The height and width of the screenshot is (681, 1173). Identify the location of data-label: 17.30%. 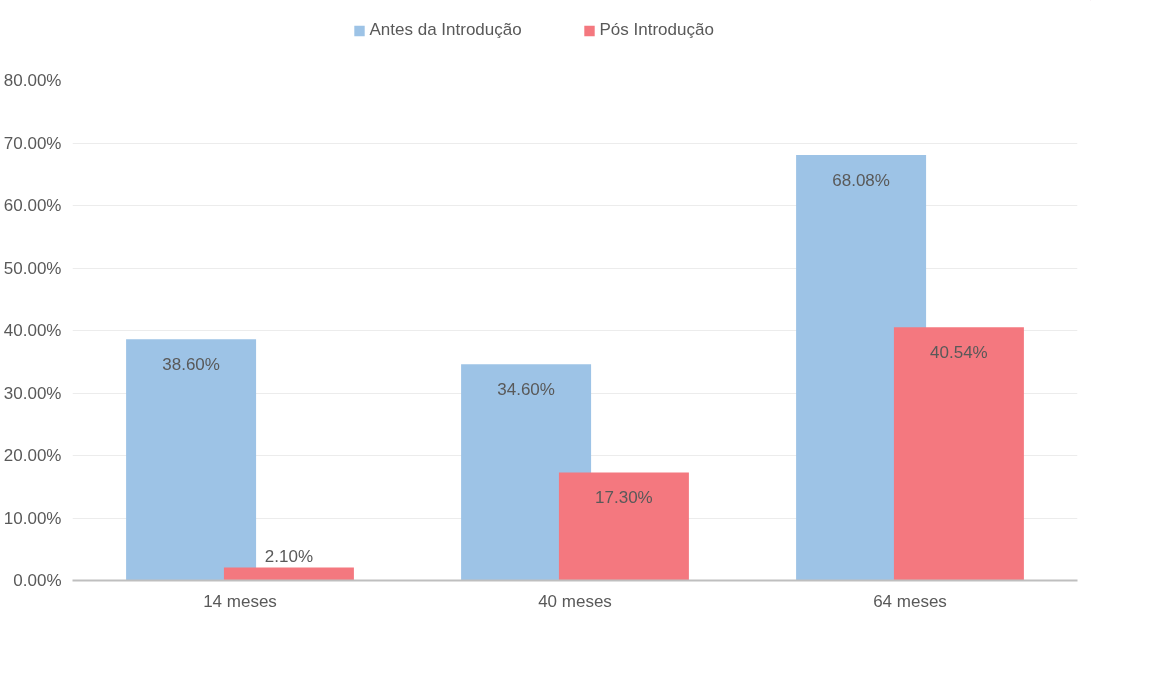
(624, 498).